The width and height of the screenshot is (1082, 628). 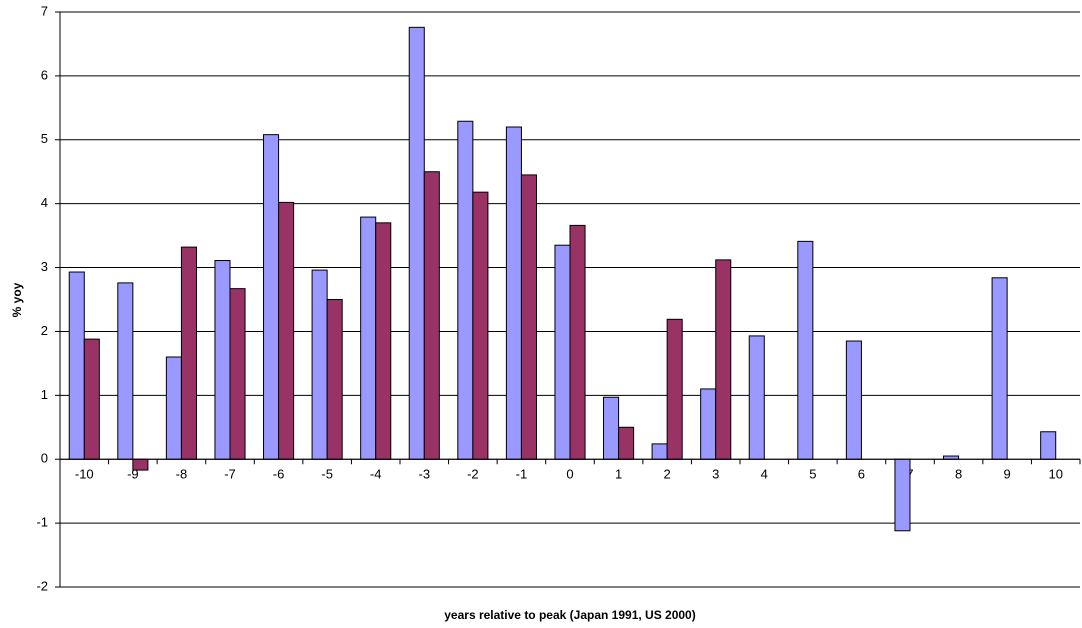 What do you see at coordinates (44, 74) in the screenshot?
I see `y-tick-label: 6` at bounding box center [44, 74].